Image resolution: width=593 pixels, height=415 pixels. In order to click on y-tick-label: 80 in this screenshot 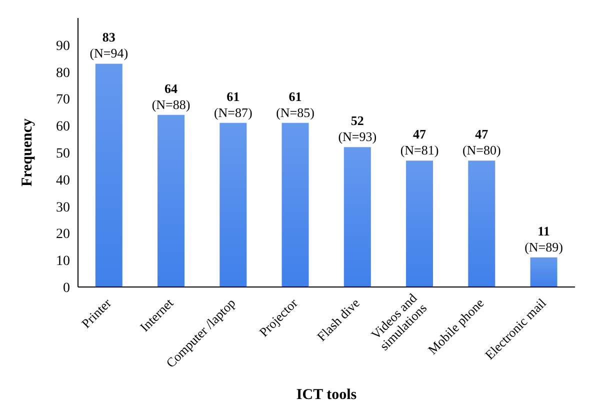, I will do `click(63, 73)`.